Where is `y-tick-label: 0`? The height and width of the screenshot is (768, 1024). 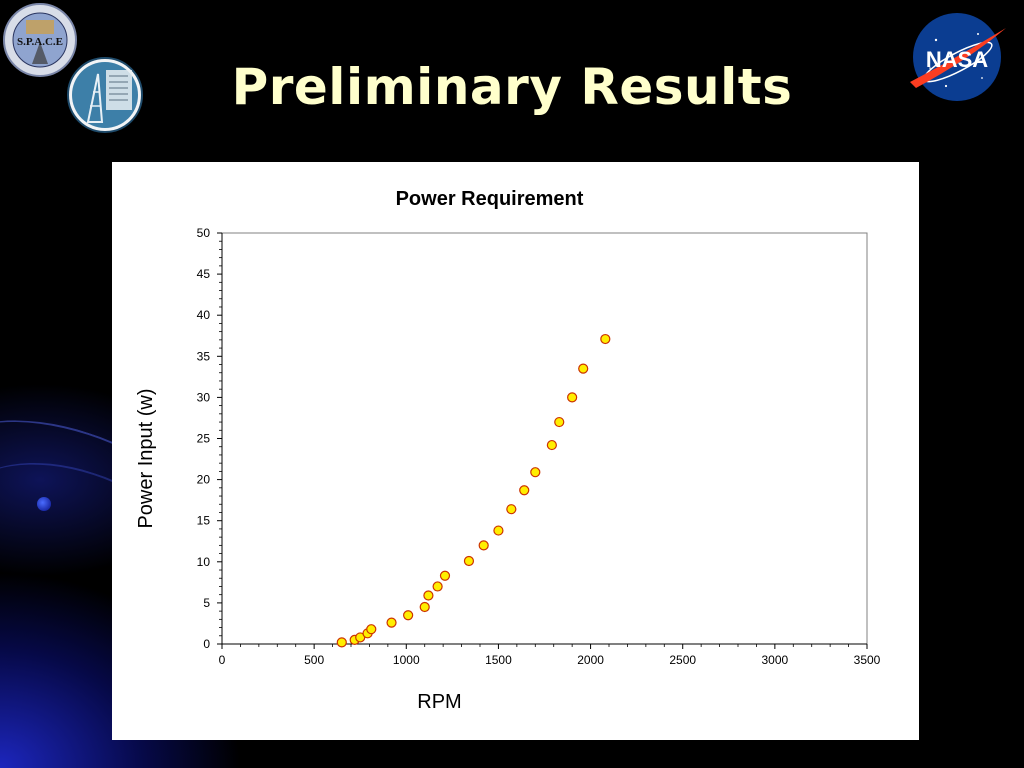 y-tick-label: 0 is located at coordinates (206, 644).